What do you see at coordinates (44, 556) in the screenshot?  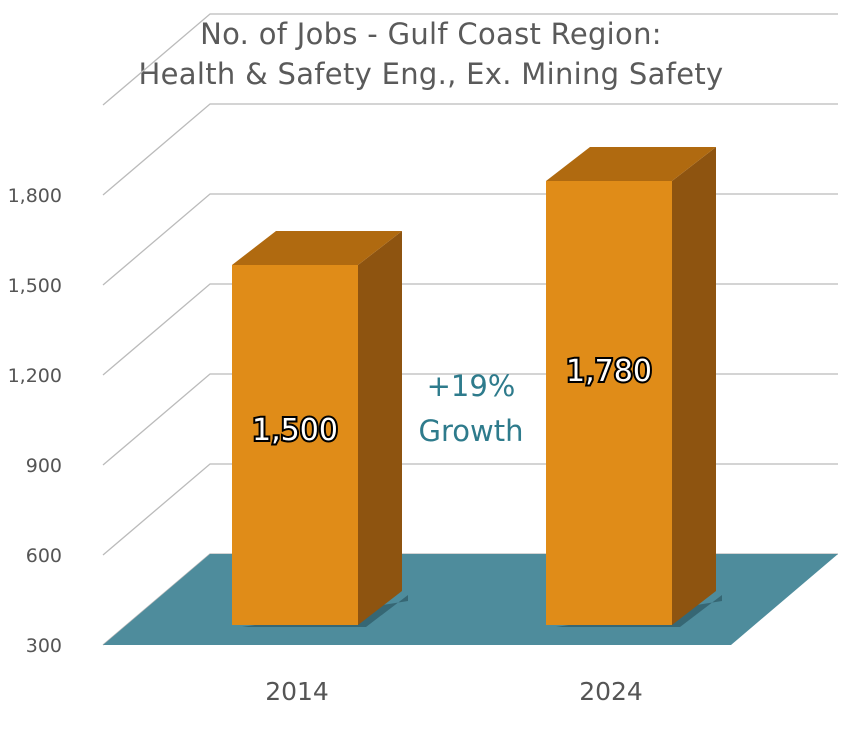 I see `y-tick-label: 600` at bounding box center [44, 556].